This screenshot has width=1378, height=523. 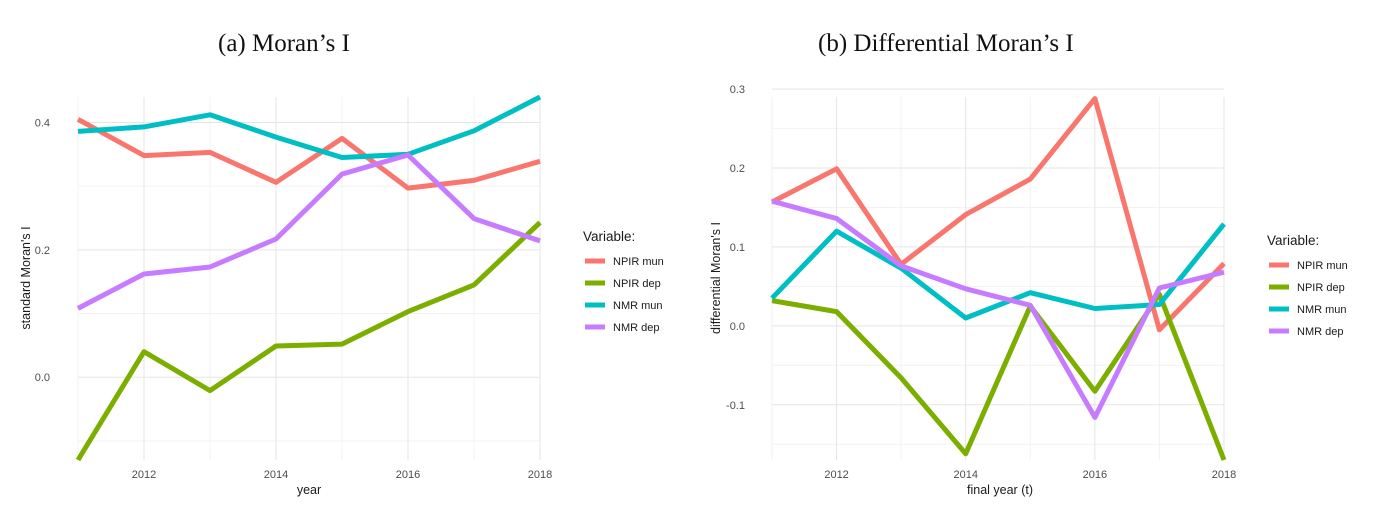 I want to click on y-axis-label: differential Moran's I, so click(x=716, y=278).